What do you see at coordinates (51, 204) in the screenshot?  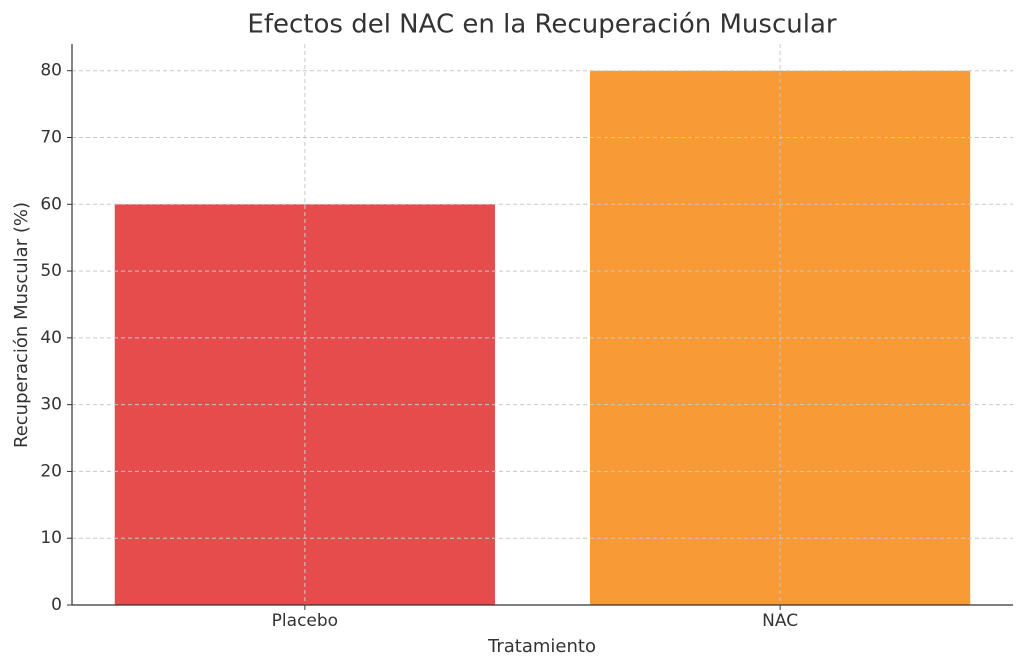 I see `y-tick-label: 60` at bounding box center [51, 204].